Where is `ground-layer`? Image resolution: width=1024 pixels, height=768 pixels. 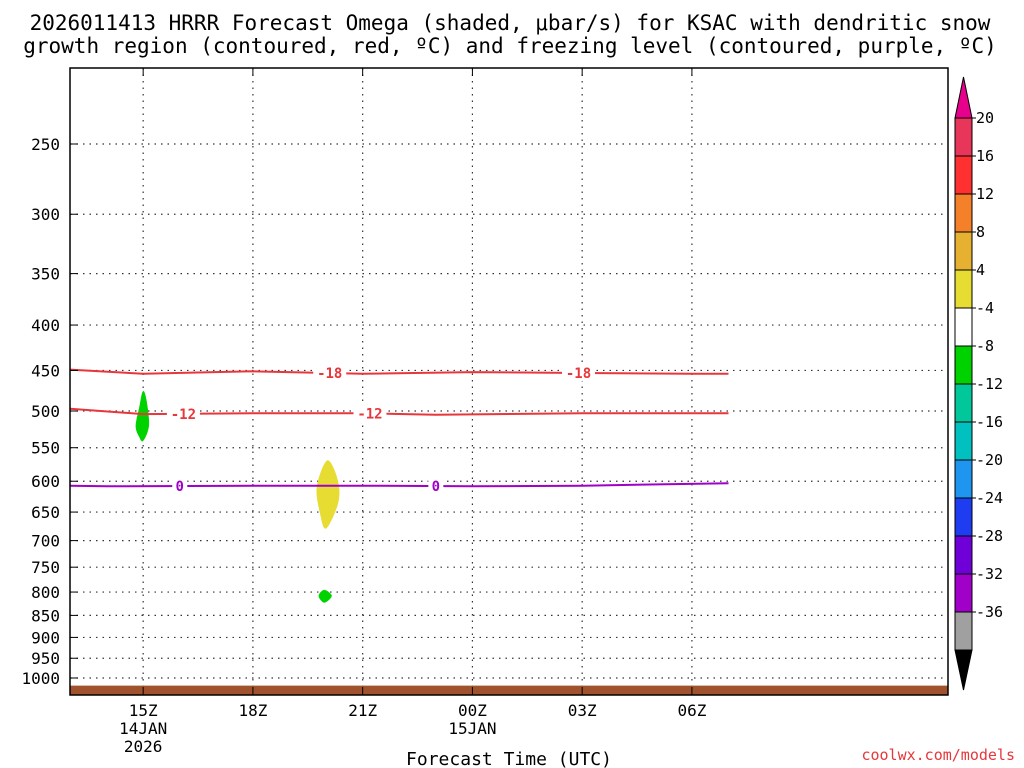
ground-layer is located at coordinates (509, 690).